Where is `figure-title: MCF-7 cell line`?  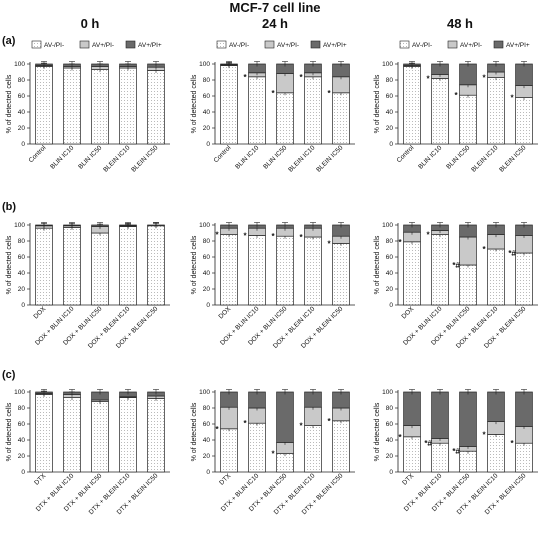 figure-title: MCF-7 cell line is located at coordinates (274, 7).